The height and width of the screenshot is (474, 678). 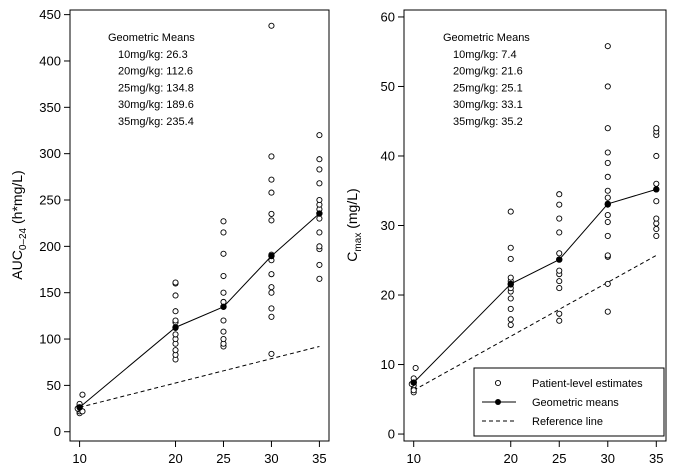 What do you see at coordinates (155, 72) in the screenshot?
I see `geometric-means-value: 20mg/kg: 112.6` at bounding box center [155, 72].